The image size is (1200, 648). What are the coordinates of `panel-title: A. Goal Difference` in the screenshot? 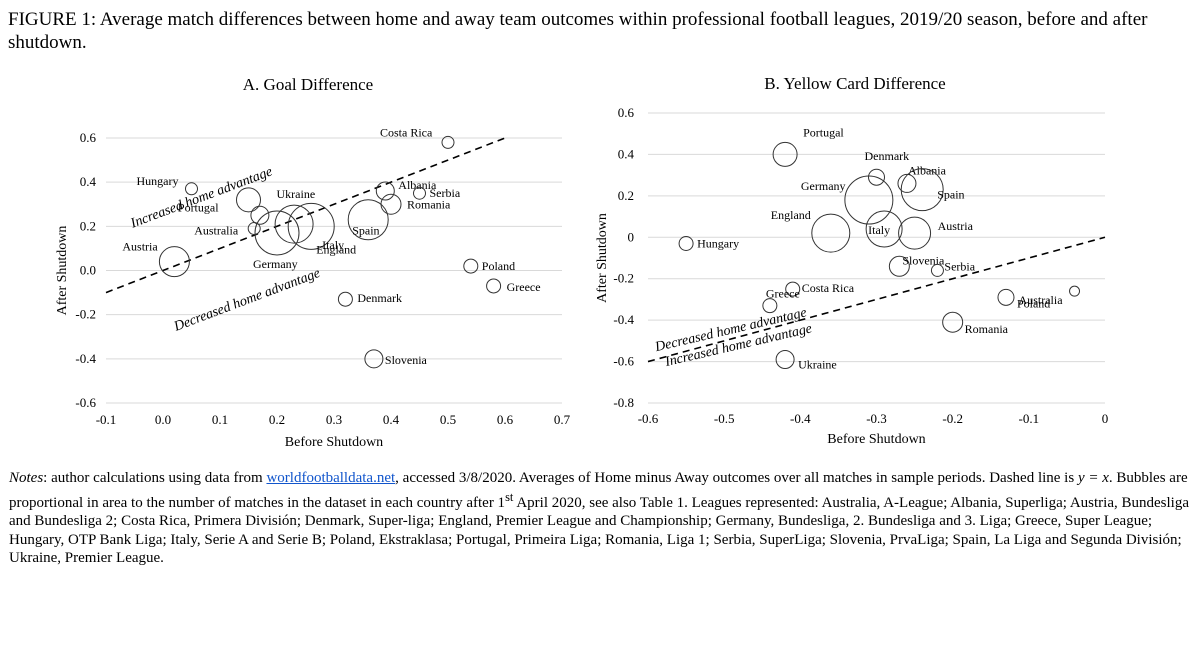 It's located at (308, 84).